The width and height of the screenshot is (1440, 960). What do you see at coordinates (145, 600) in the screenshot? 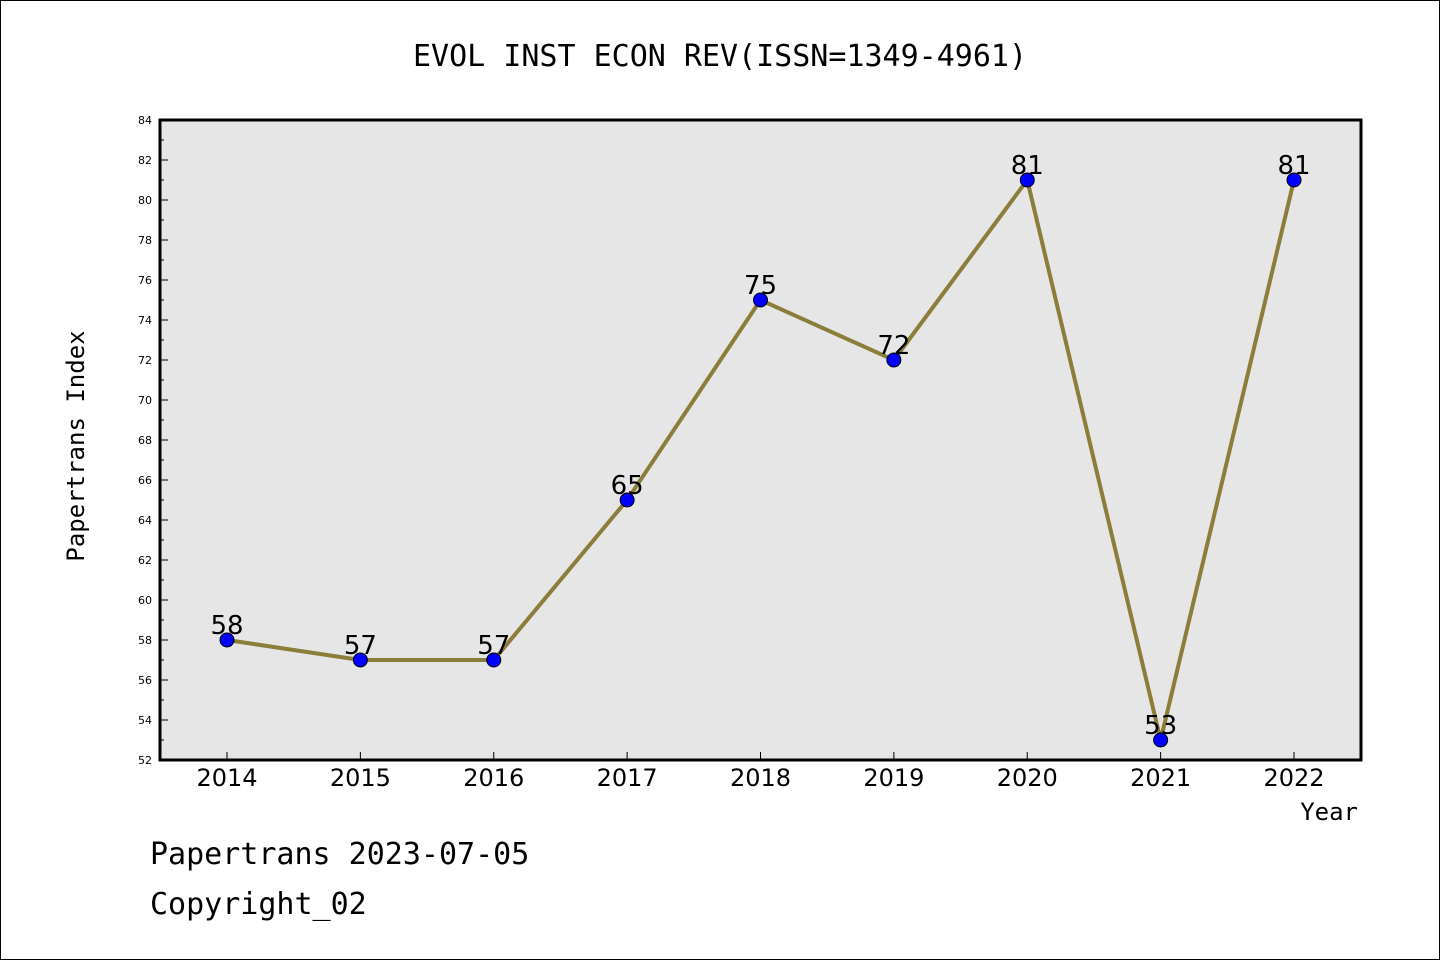
I see `y-tick-label: 60` at bounding box center [145, 600].